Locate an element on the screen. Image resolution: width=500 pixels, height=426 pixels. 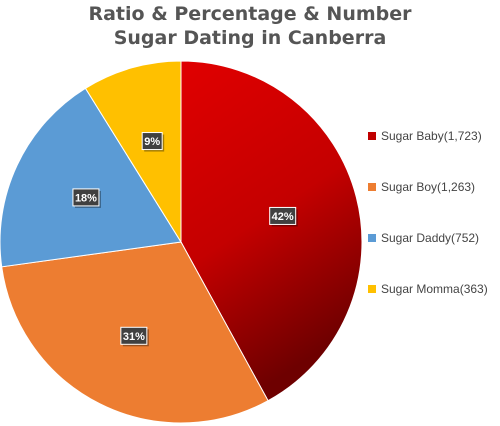
legend-swatch-sugar-daddy is located at coordinates (372, 238).